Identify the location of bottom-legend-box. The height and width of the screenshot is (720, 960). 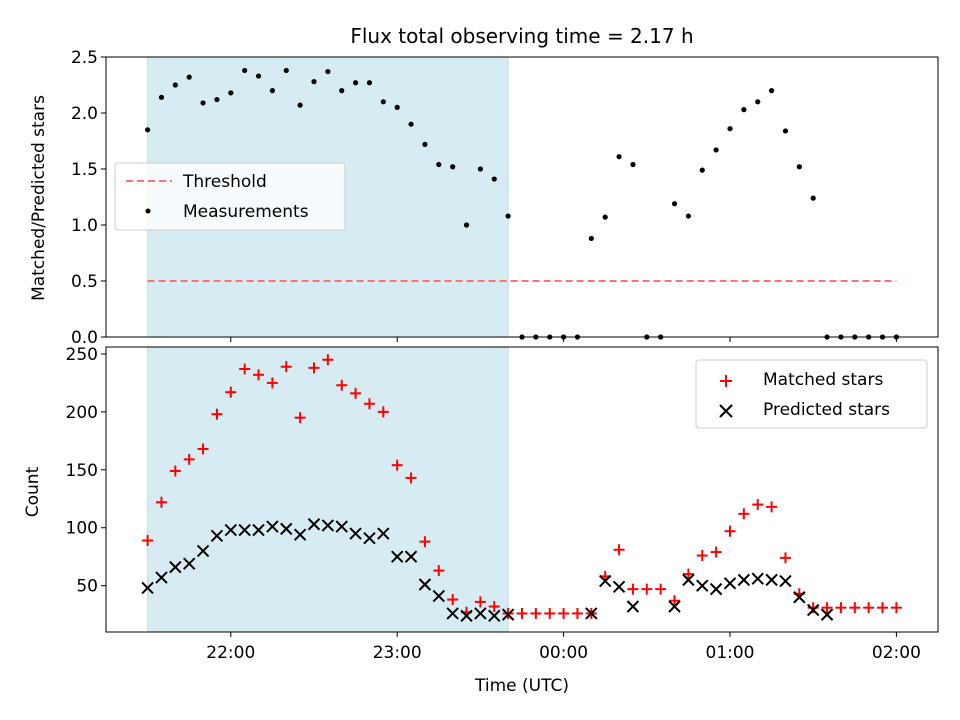
(811, 394).